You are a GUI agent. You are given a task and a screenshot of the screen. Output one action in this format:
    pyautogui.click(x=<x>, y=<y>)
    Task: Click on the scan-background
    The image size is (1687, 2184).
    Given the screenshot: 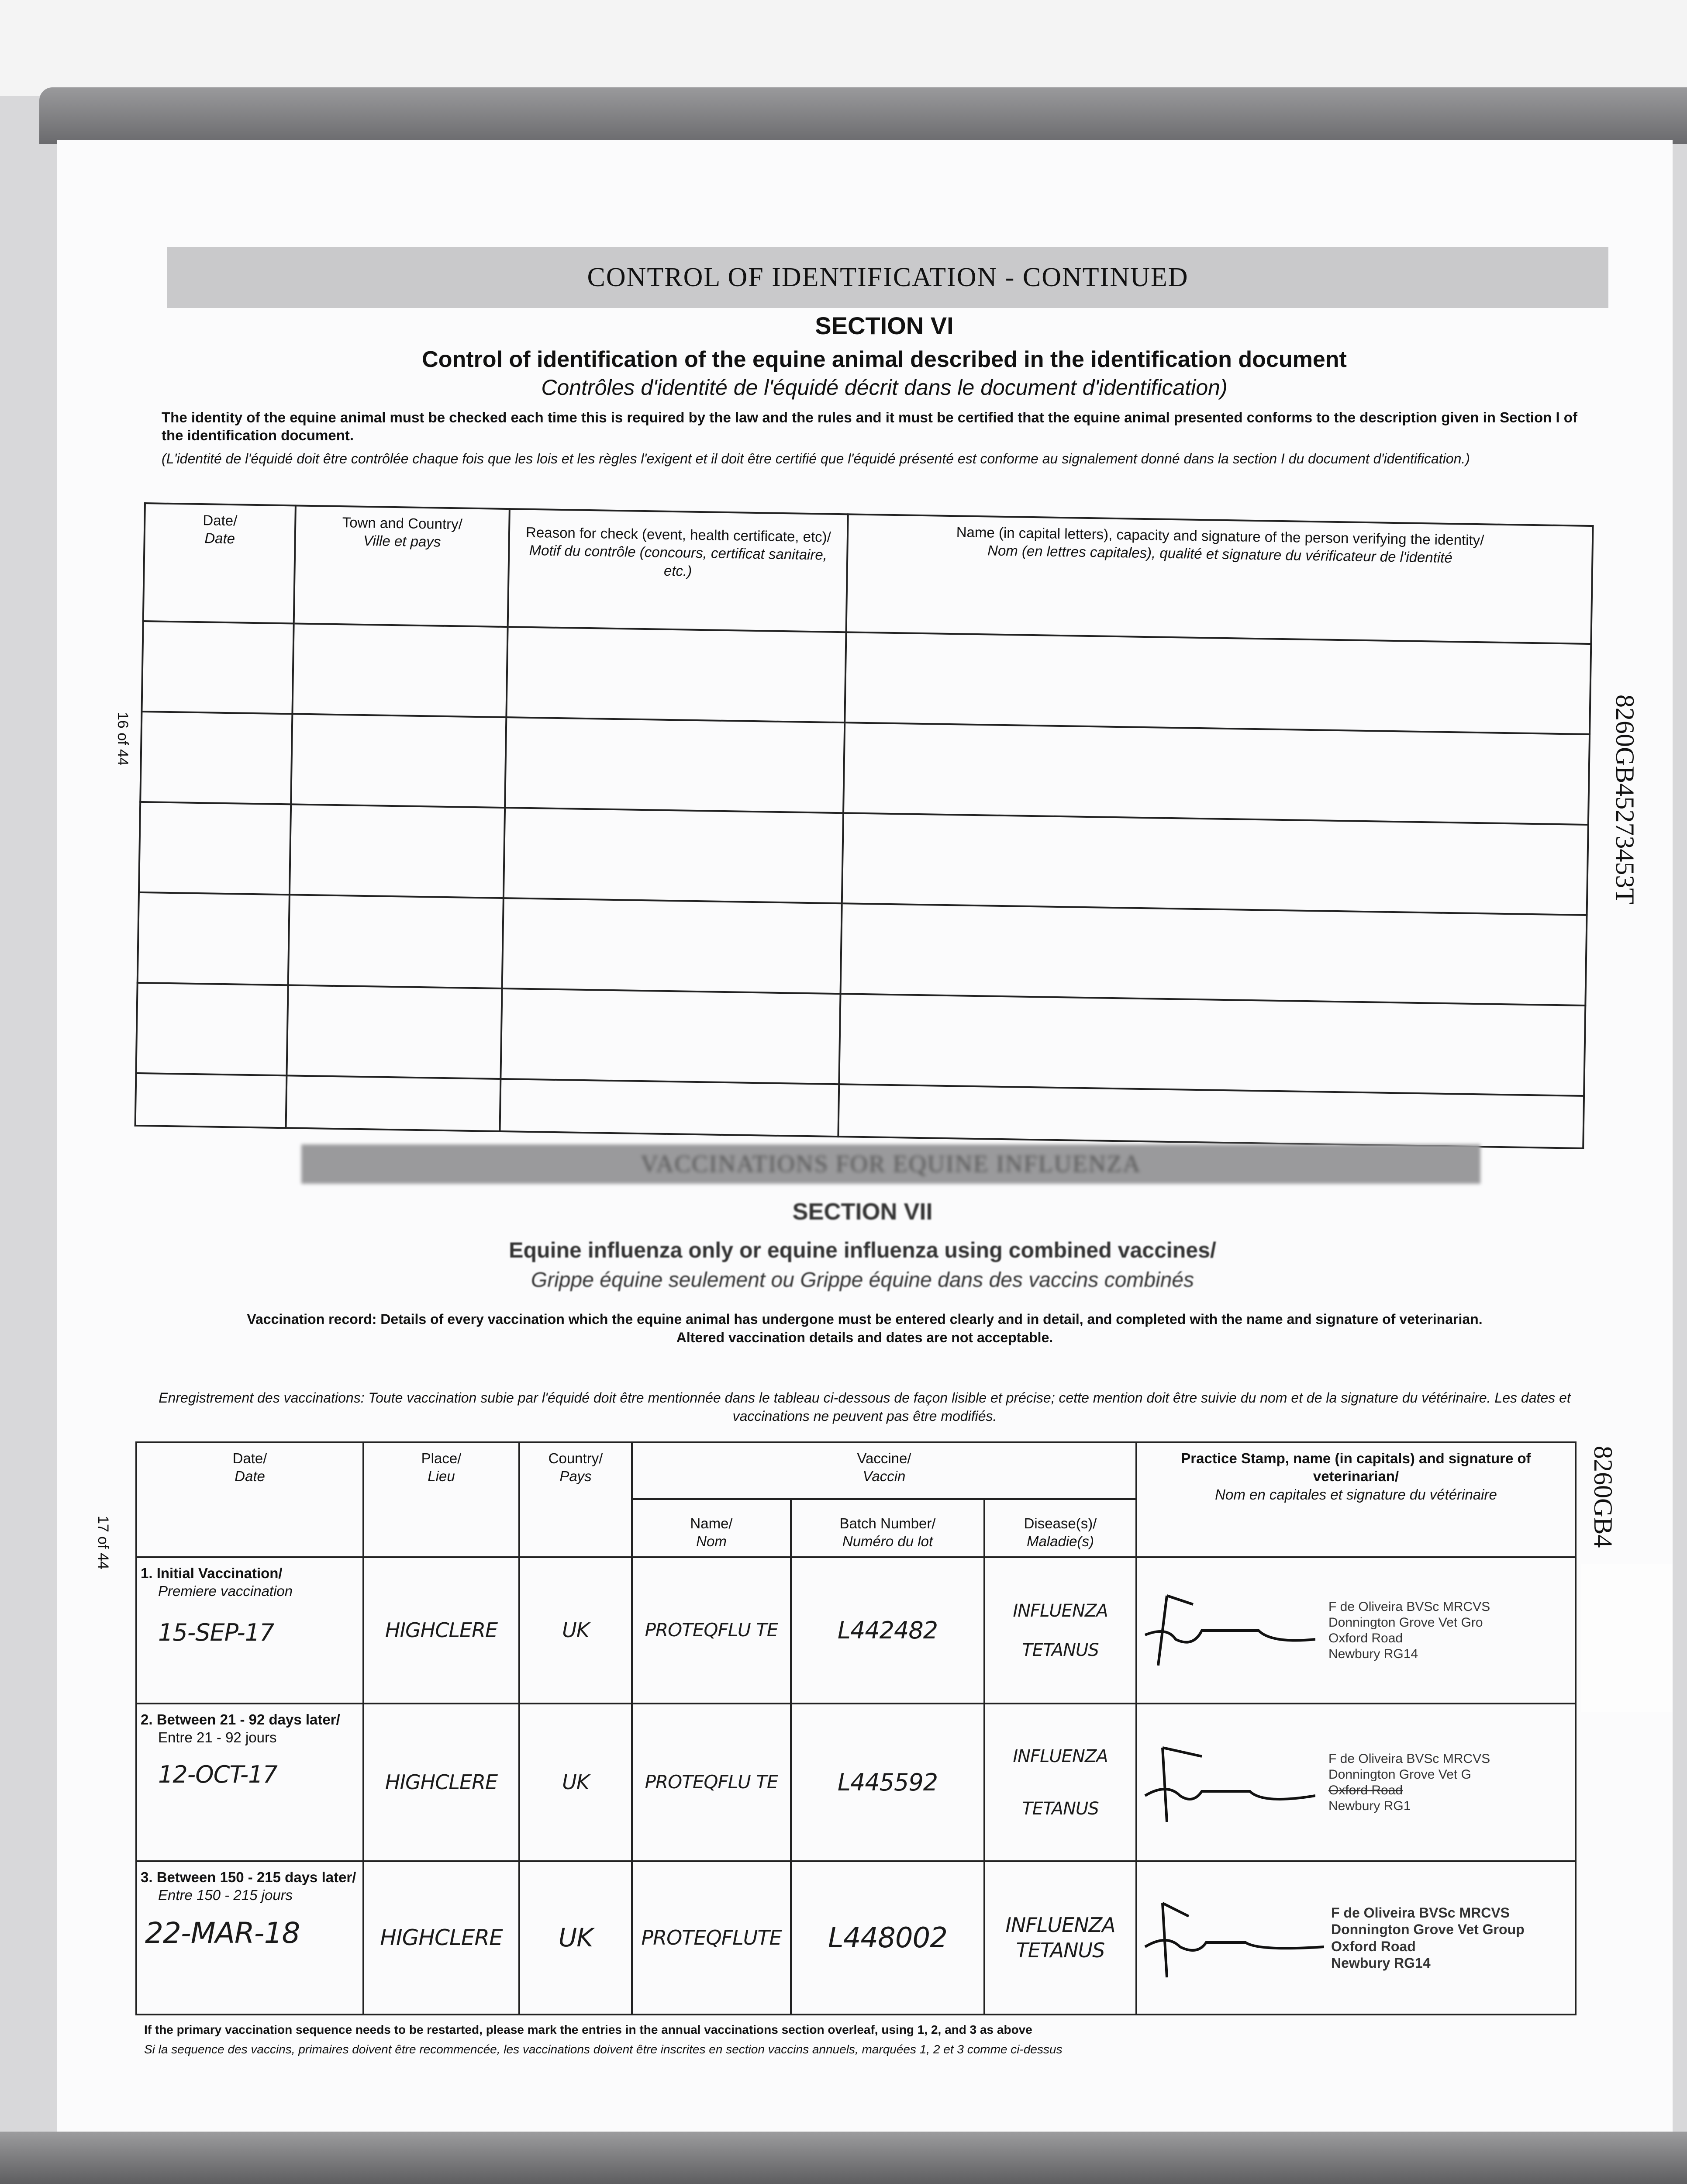 What is the action you would take?
    pyautogui.click(x=843, y=48)
    